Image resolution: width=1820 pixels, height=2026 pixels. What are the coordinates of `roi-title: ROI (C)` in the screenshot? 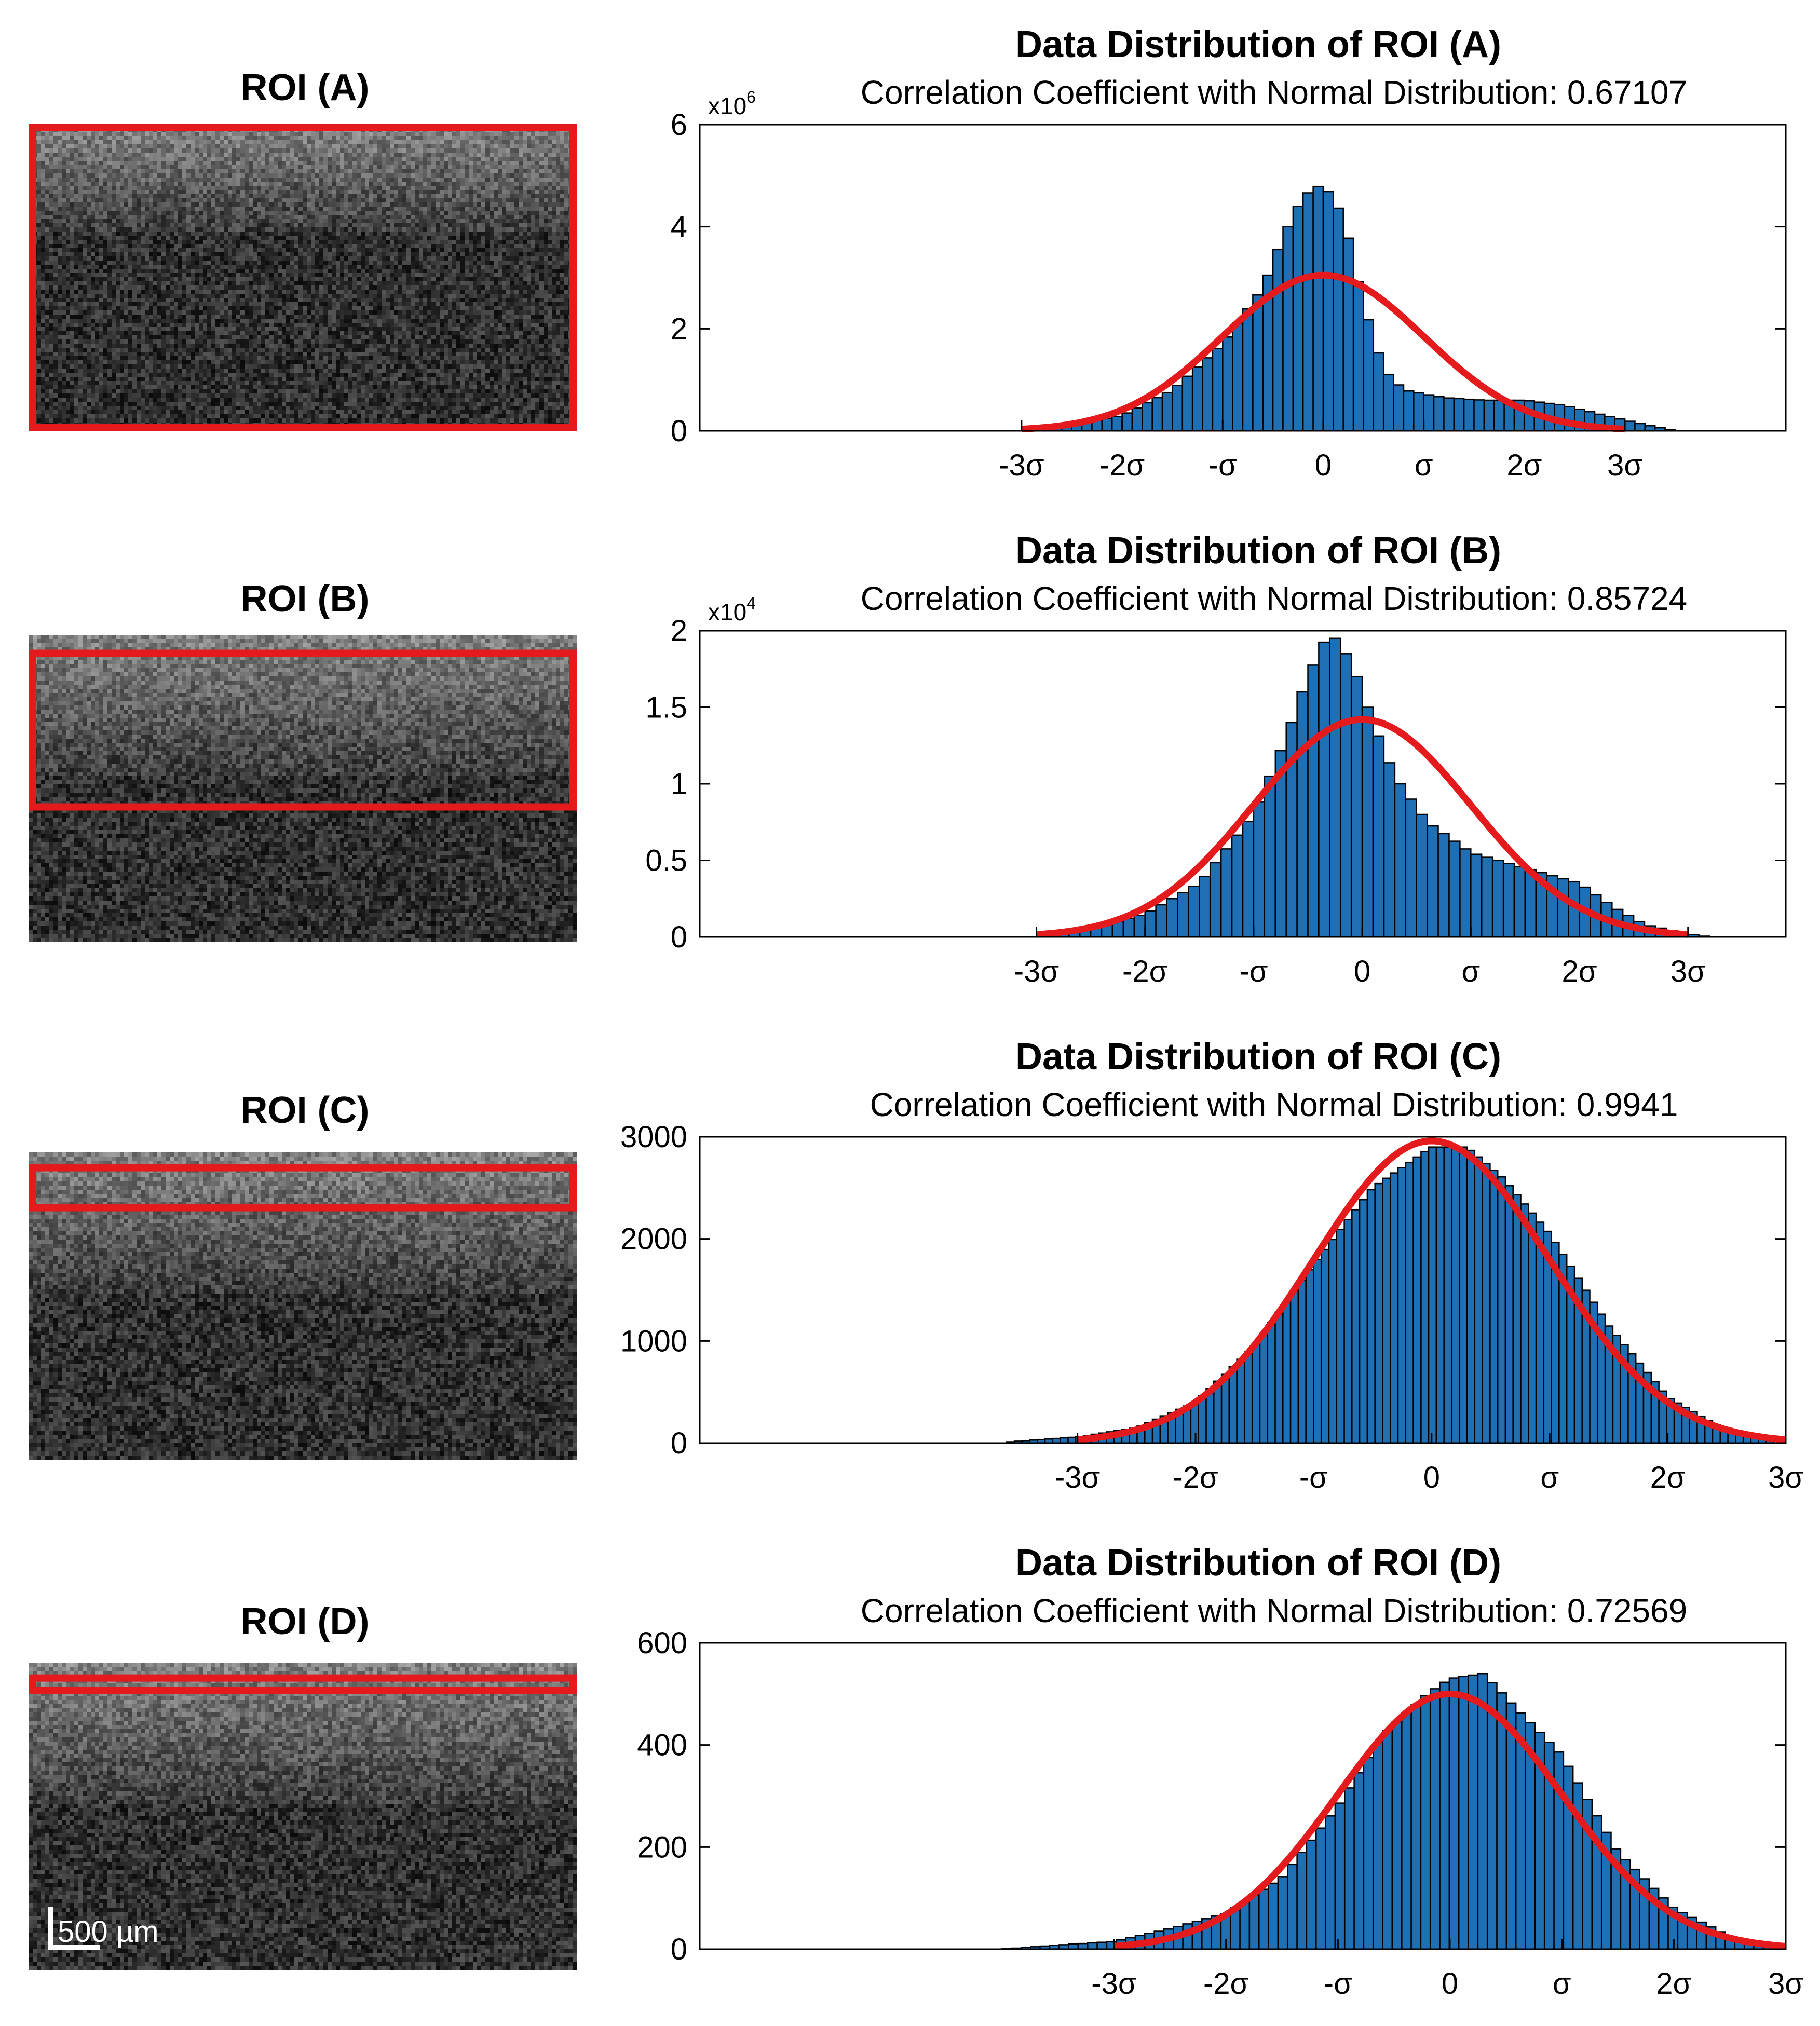 It's located at (305, 1110).